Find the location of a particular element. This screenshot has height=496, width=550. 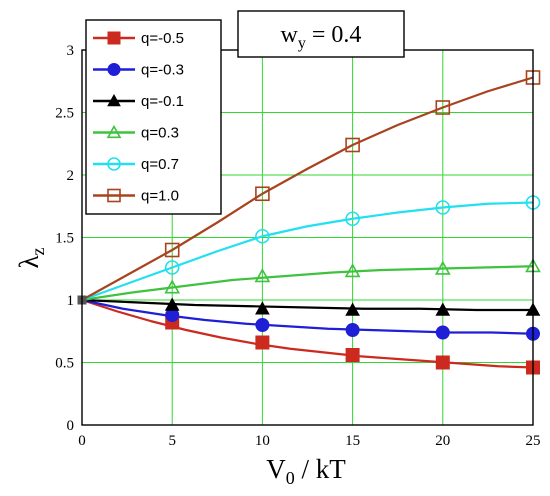

title-box: wy = 0.4 is located at coordinates (321, 34).